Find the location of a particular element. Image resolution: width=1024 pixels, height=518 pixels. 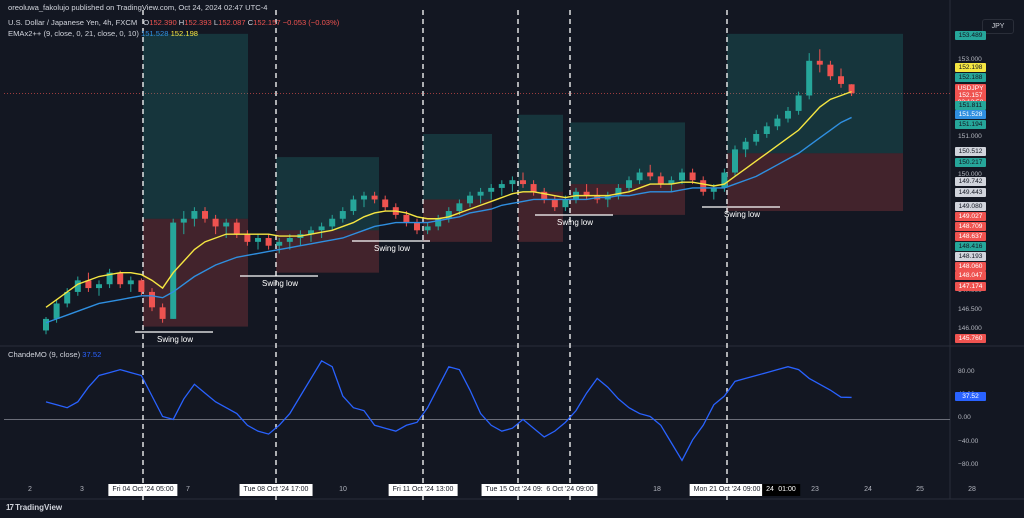

cmo-legend: ChandeMO (9, close) 37.52 is located at coordinates (54, 354).